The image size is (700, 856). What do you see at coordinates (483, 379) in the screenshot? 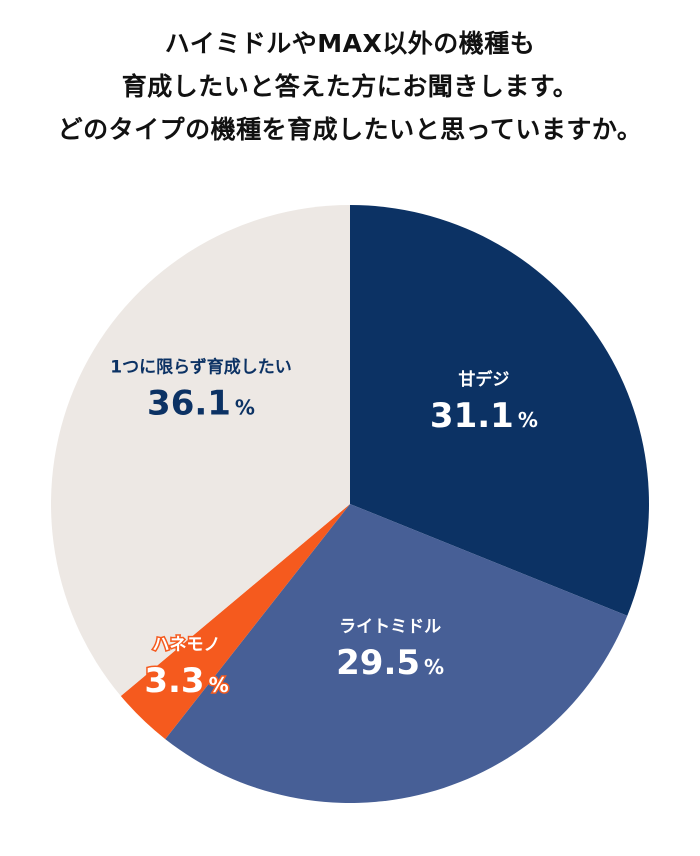
I see `slice-category-label-1: 甘デジ` at bounding box center [483, 379].